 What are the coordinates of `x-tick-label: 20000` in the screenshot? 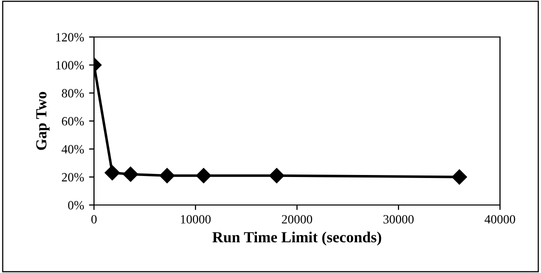 It's located at (297, 219).